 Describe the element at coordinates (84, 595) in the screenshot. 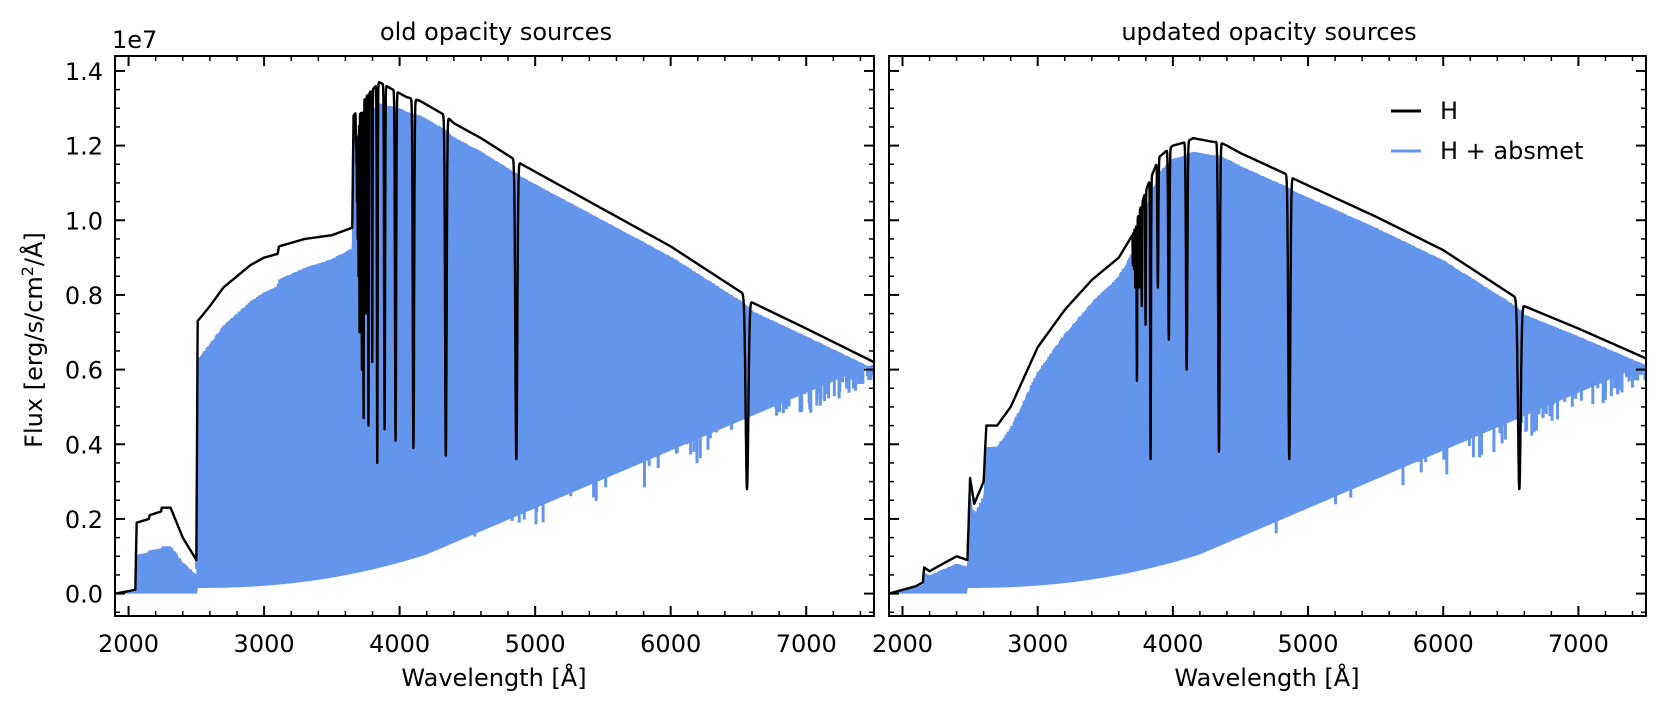

I see `y-tick-label: 0.0` at that location.